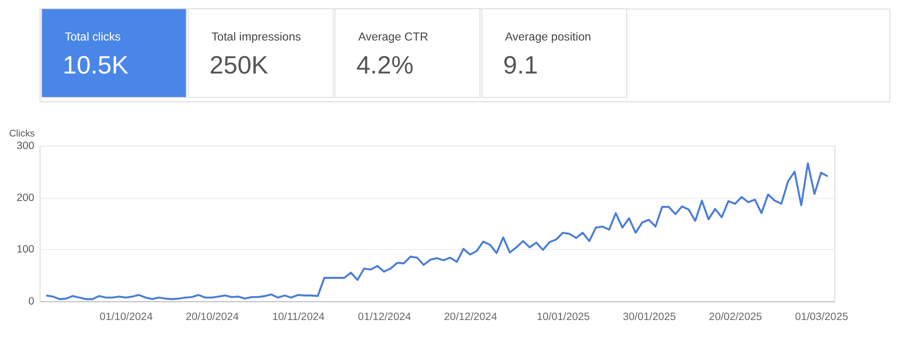  Describe the element at coordinates (649, 317) in the screenshot. I see `x-tick-label: 30/01/2025` at that location.